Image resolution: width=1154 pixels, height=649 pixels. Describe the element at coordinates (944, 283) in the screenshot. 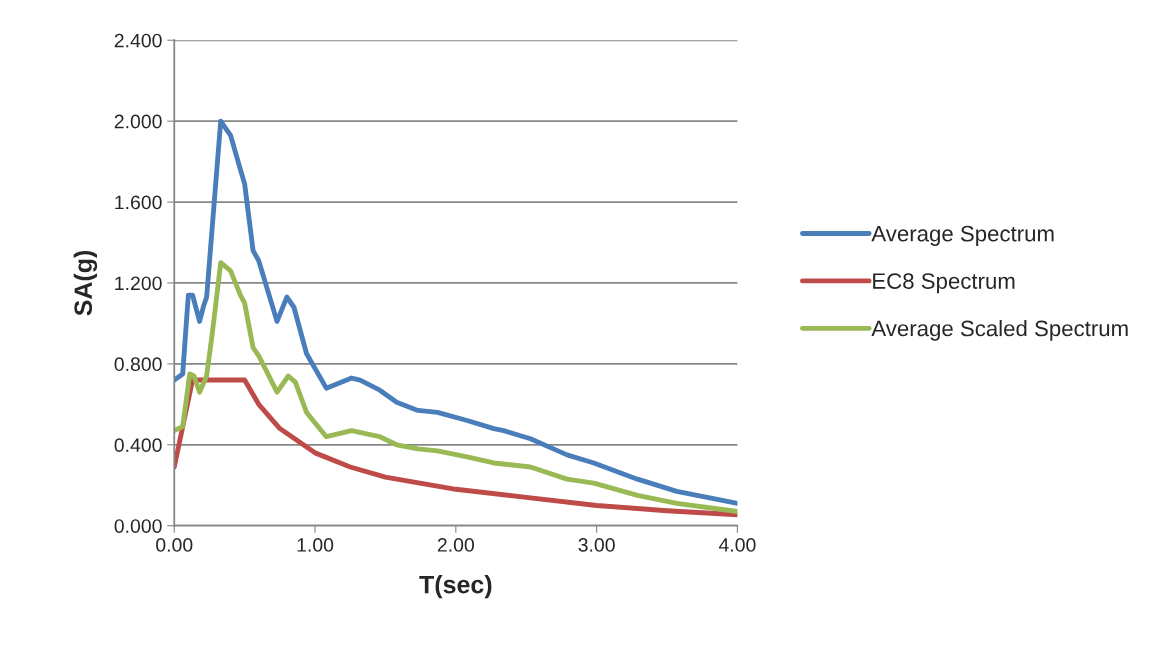

I see `legend-label: EC8 Spectrum` at that location.